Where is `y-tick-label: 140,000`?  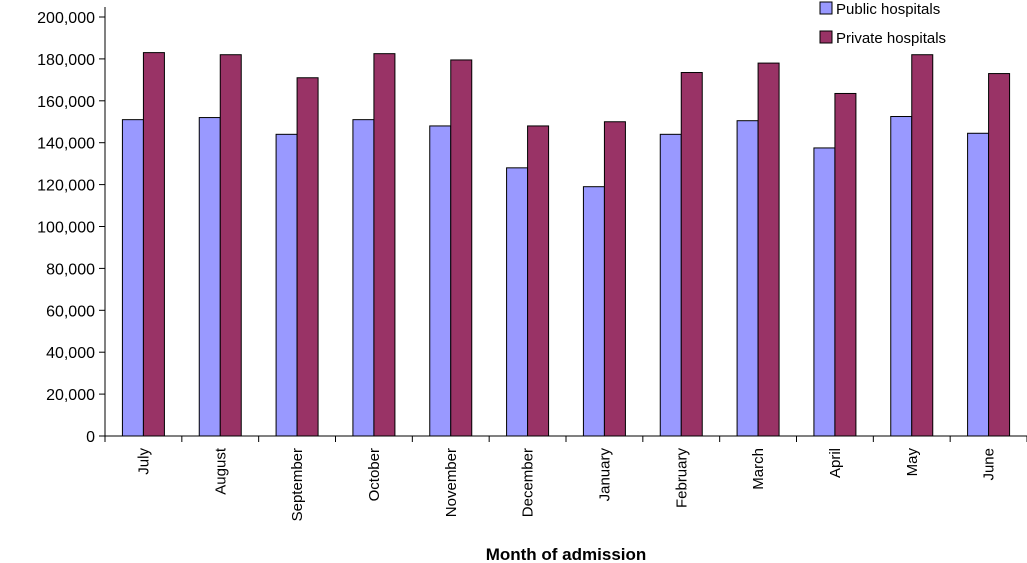
y-tick-label: 140,000 is located at coordinates (66, 144).